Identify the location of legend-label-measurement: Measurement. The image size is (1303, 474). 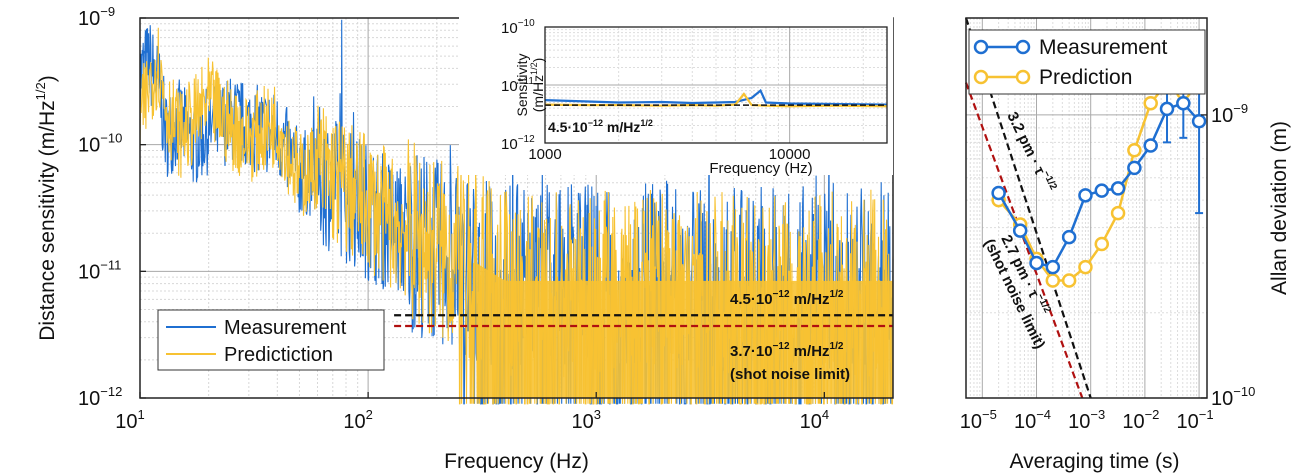
(285, 328).